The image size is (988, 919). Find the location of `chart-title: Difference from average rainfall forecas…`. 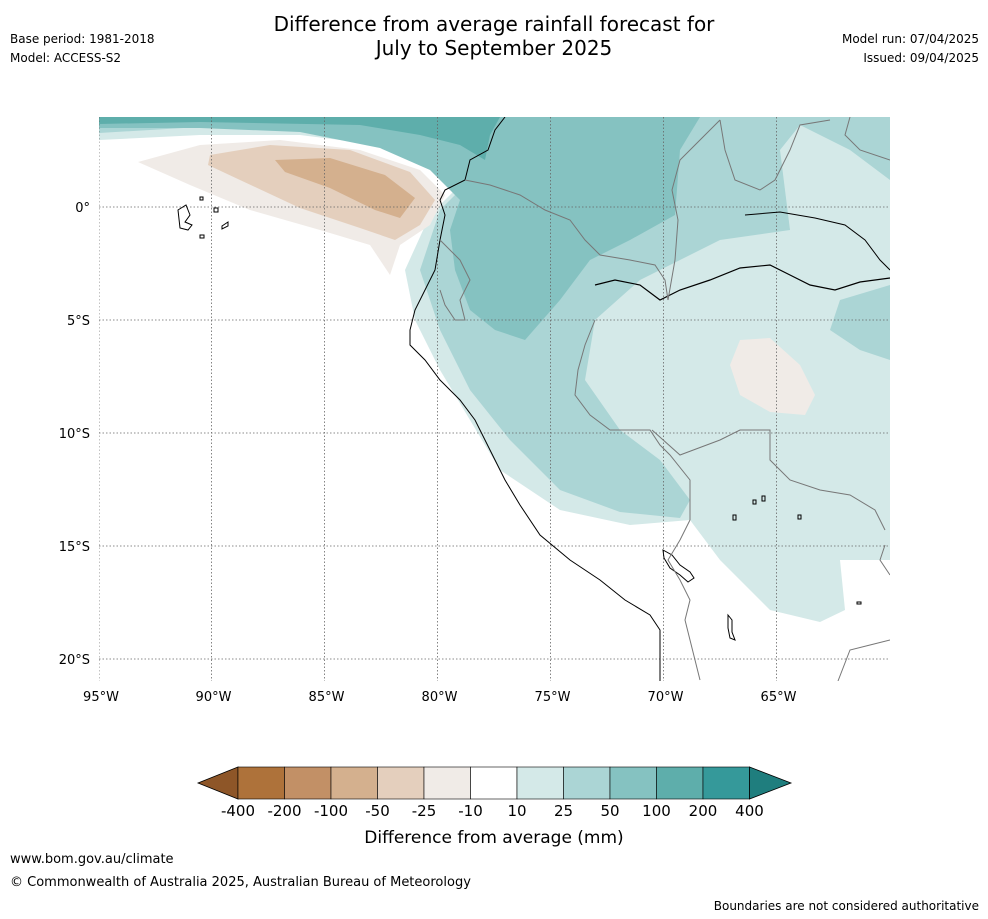

chart-title: Difference from average rainfall forecas… is located at coordinates (494, 36).